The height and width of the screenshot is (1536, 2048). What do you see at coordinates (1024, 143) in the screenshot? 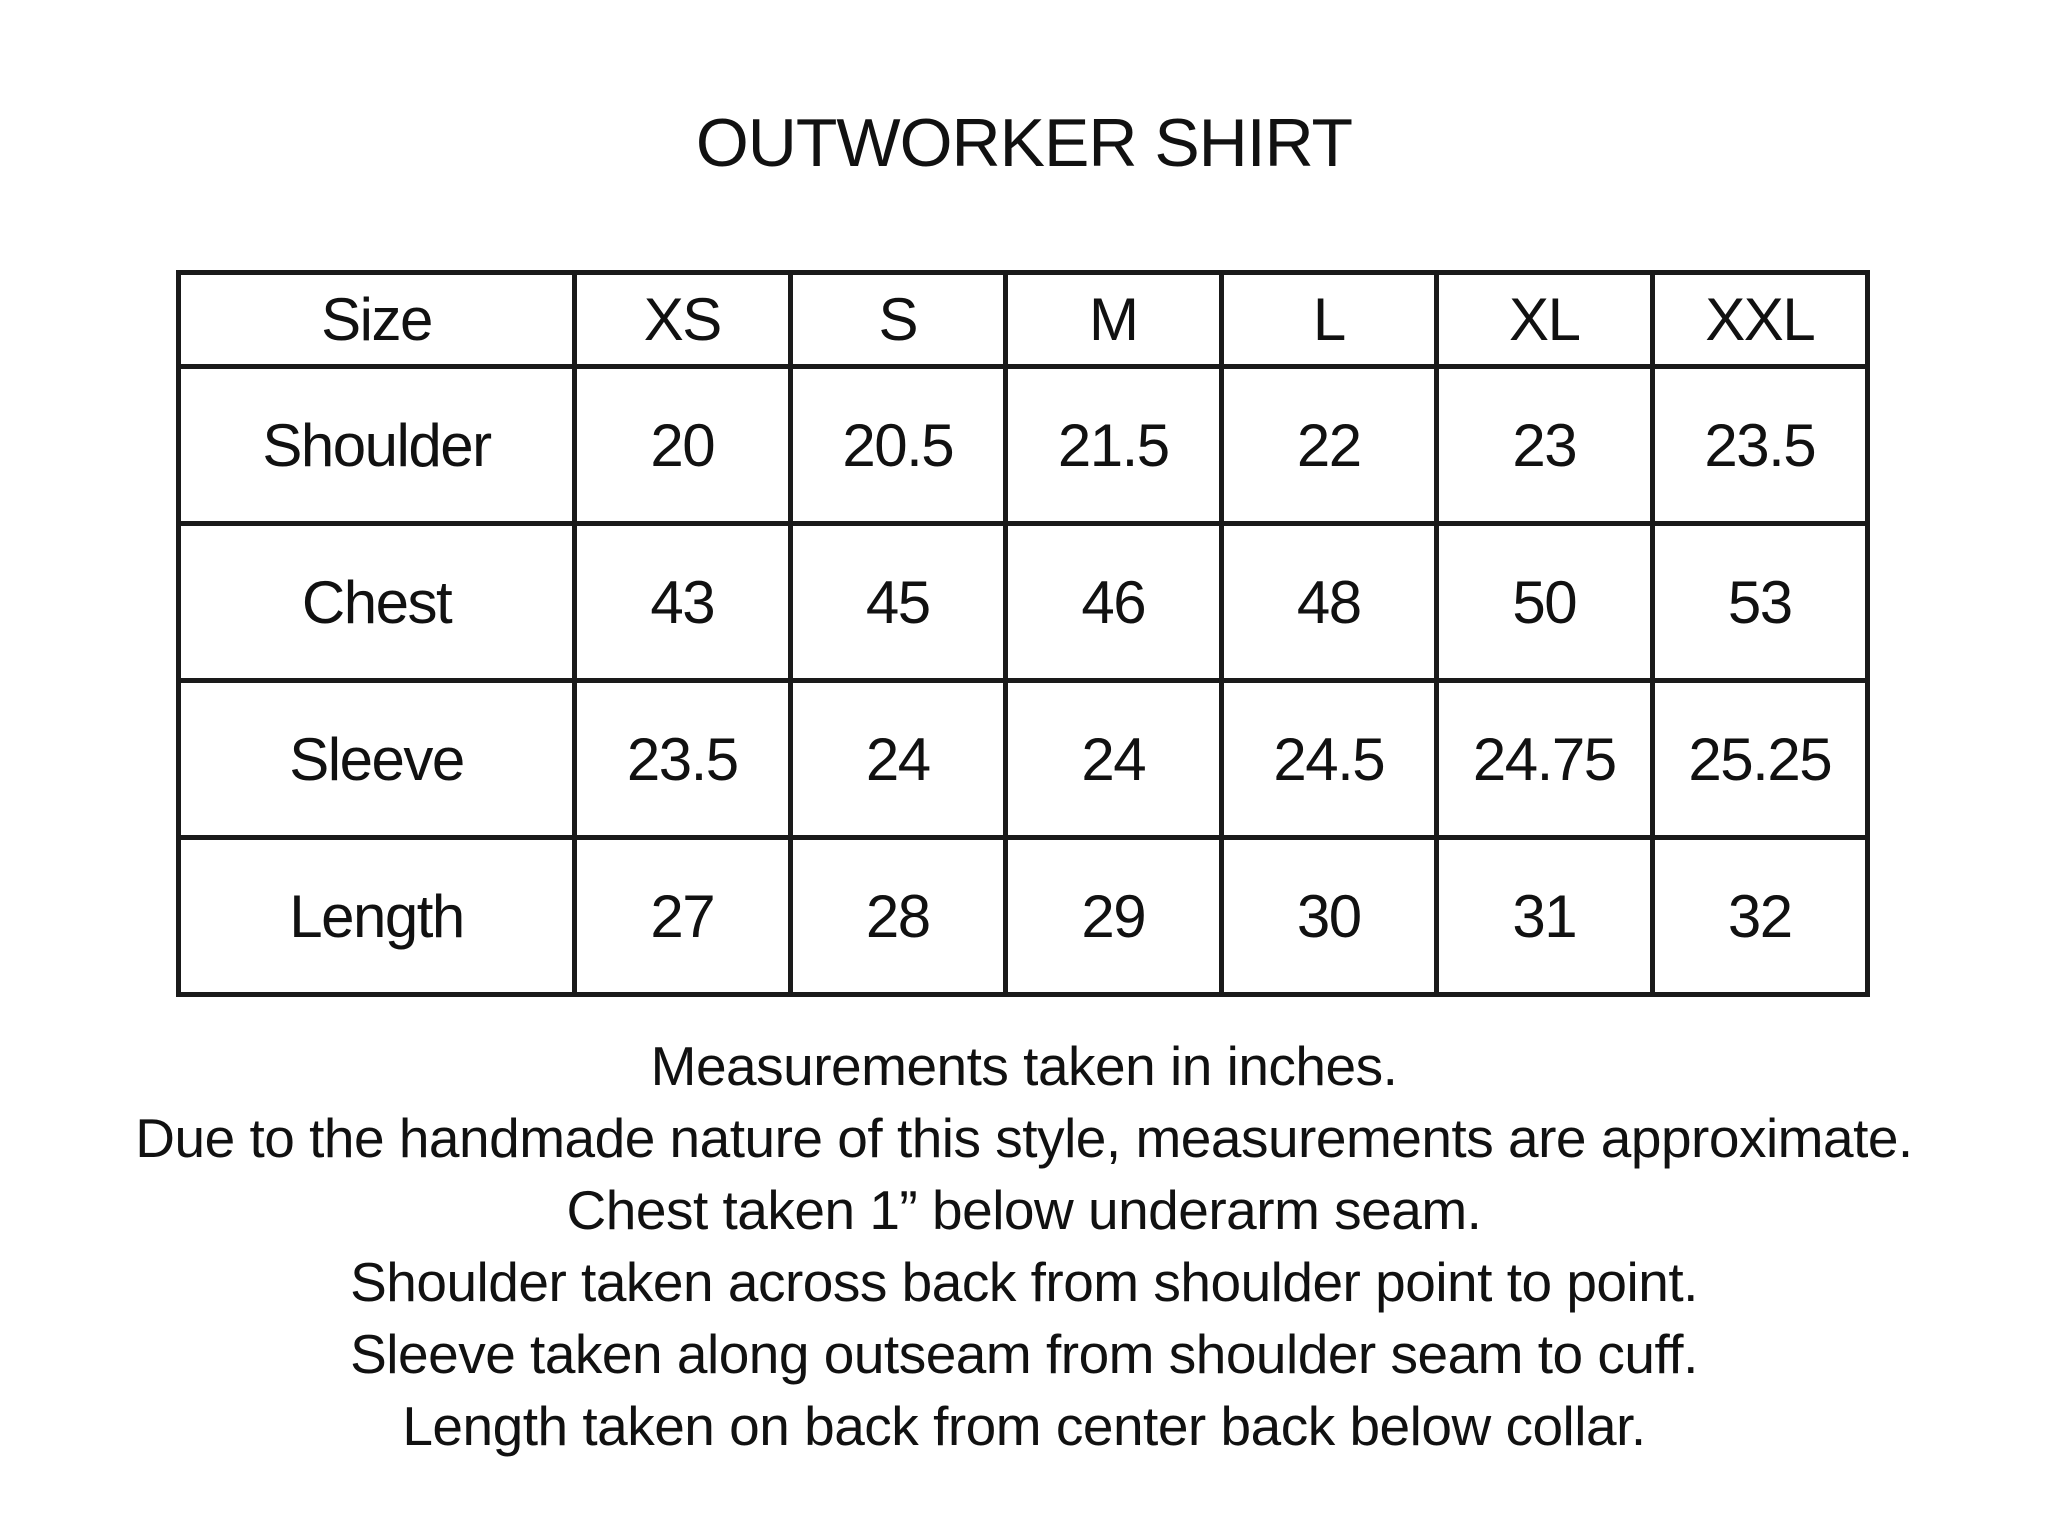
I see `page-title: OUTWORKER SHIRT` at bounding box center [1024, 143].